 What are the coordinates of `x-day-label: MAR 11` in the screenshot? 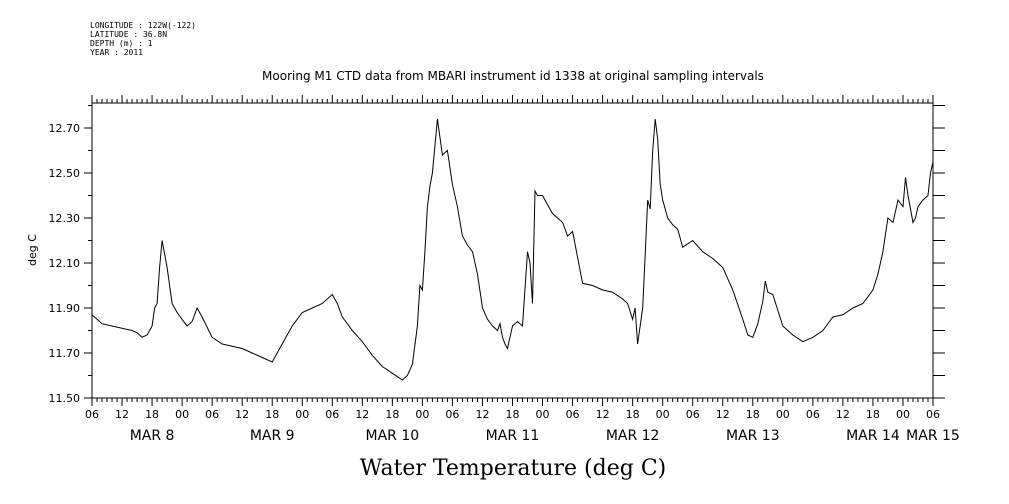 It's located at (513, 436).